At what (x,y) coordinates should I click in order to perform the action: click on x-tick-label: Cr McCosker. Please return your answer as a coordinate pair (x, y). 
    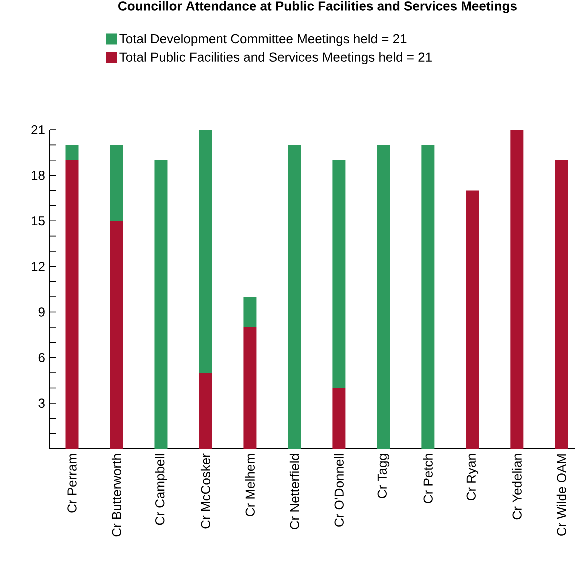
    Looking at the image, I should click on (205, 491).